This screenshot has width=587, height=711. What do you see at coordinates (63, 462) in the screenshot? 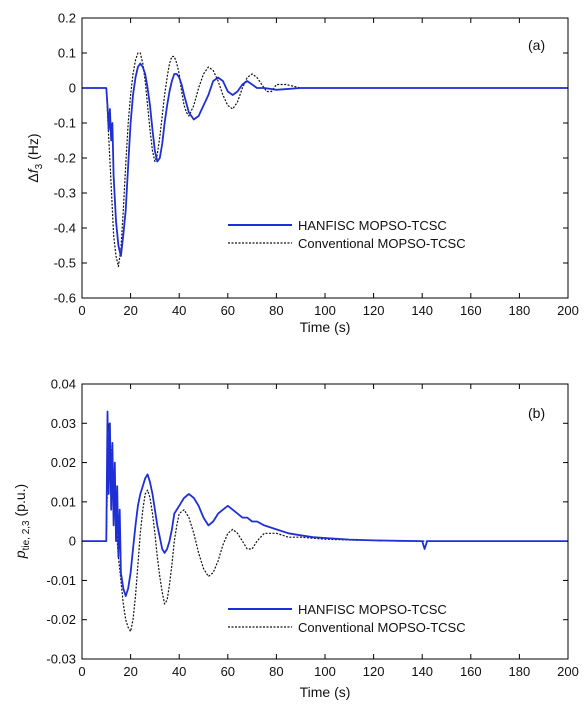
I see `y-tick-label: 0.02` at bounding box center [63, 462].